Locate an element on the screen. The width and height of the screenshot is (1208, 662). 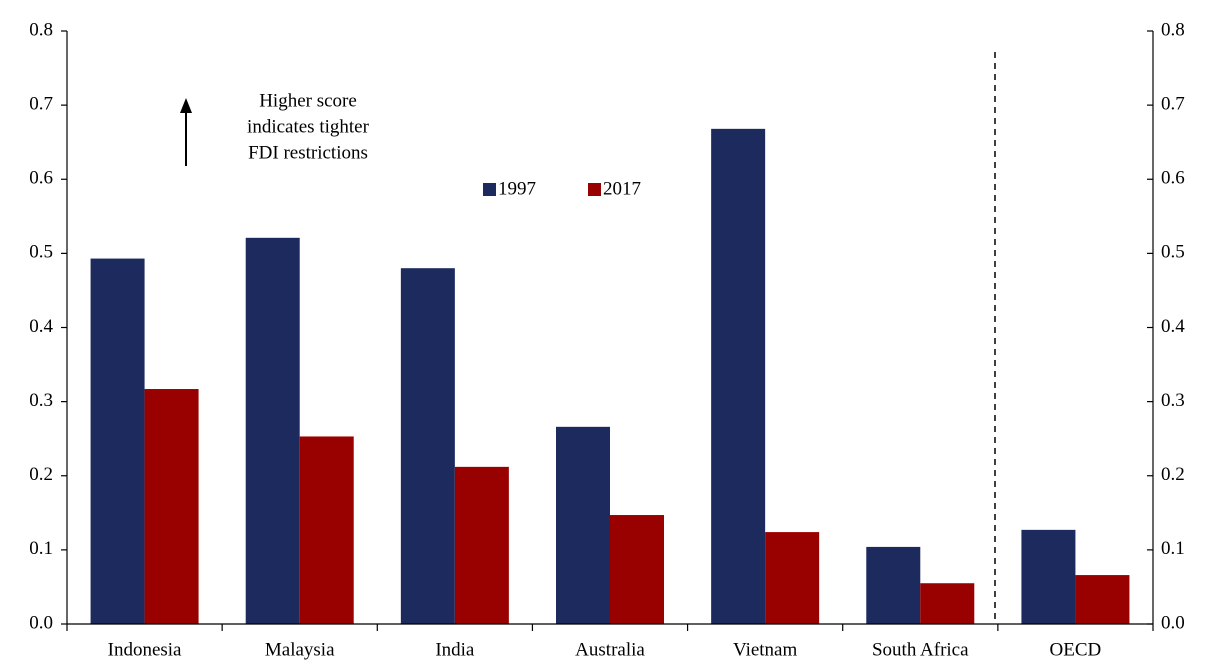
y-tick-label: 0.1 is located at coordinates (41, 548).